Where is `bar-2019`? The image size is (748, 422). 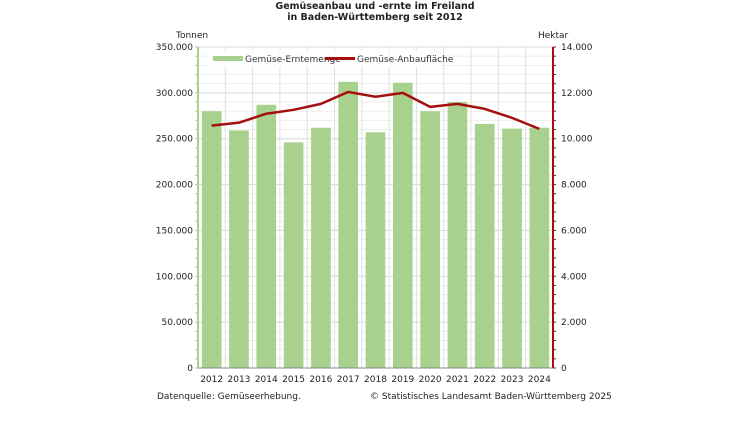 bar-2019 is located at coordinates (402, 225).